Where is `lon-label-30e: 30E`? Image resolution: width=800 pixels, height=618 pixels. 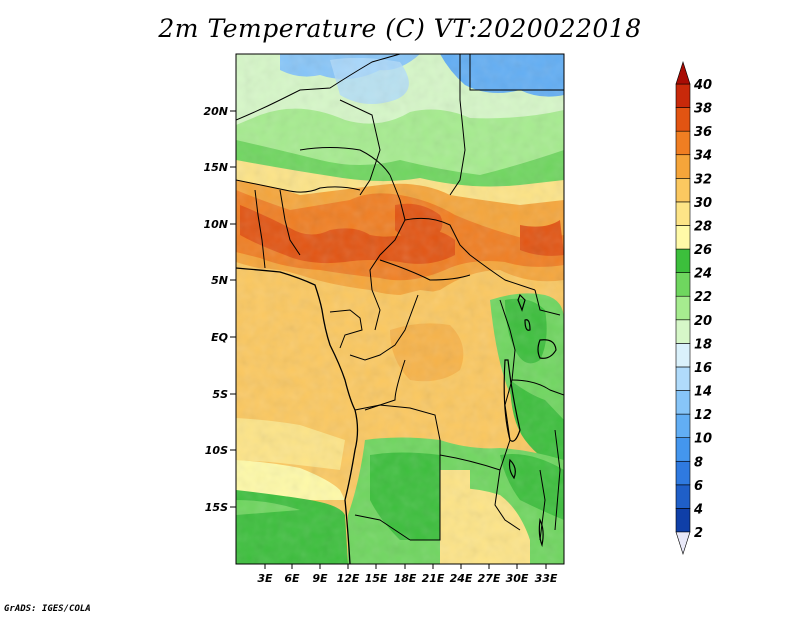
lon-label-30e: 30E is located at coordinates (517, 578).